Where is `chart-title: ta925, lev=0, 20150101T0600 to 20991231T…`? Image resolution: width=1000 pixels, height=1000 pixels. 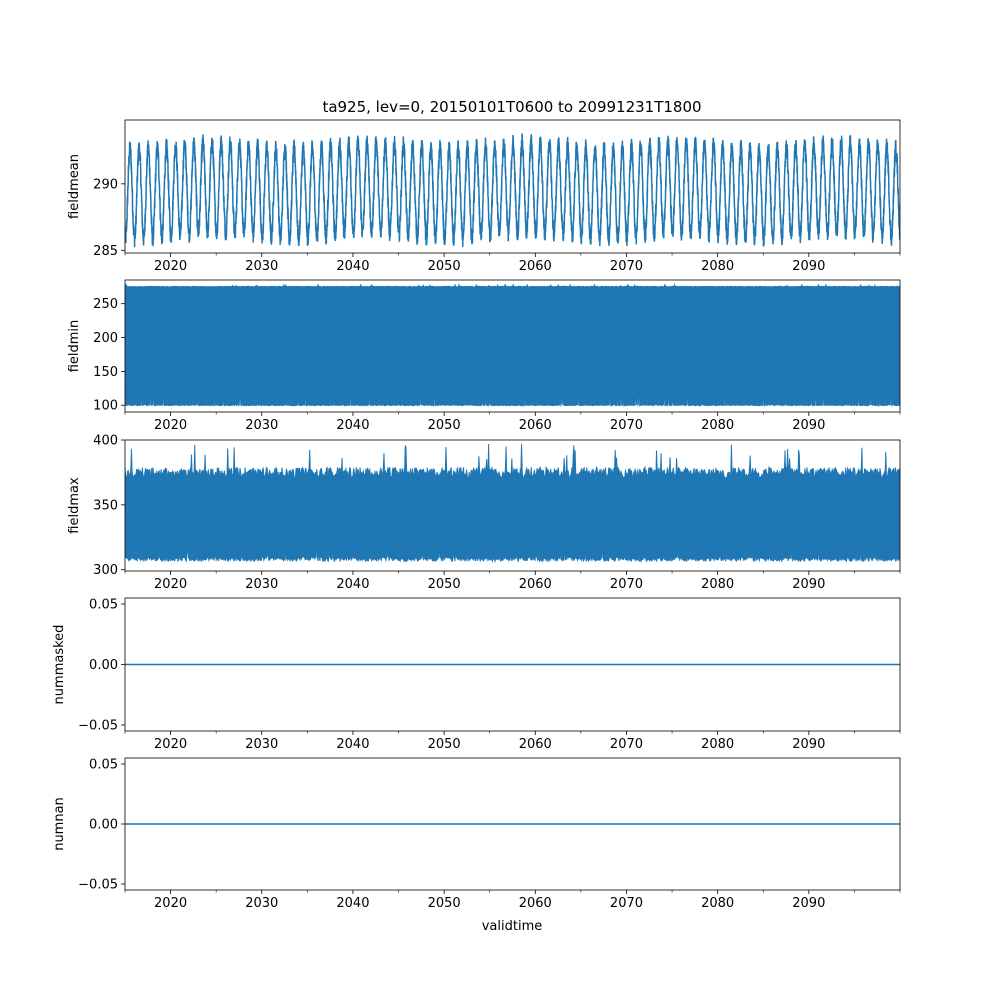 chart-title: ta925, lev=0, 20150101T0600 to 20991231T… is located at coordinates (511, 107).